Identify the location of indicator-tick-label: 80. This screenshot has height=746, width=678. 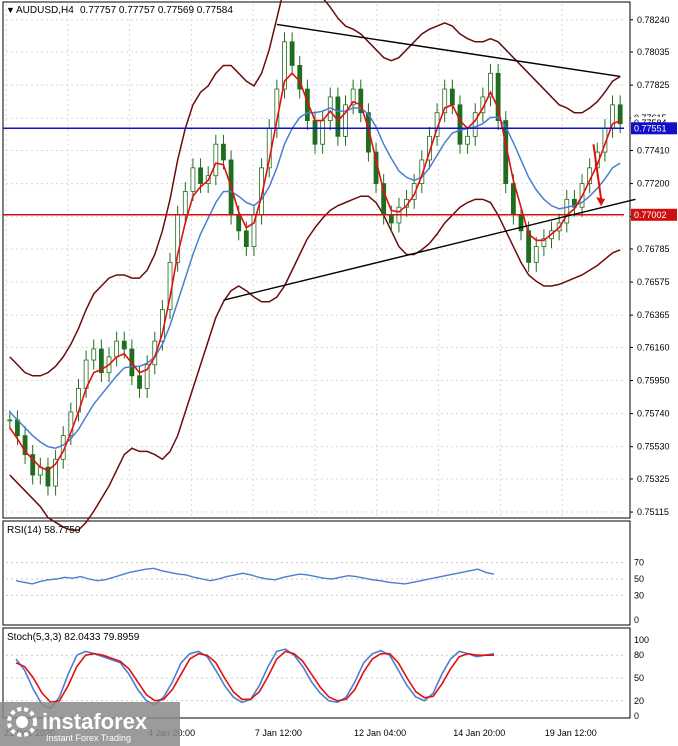
(639, 655).